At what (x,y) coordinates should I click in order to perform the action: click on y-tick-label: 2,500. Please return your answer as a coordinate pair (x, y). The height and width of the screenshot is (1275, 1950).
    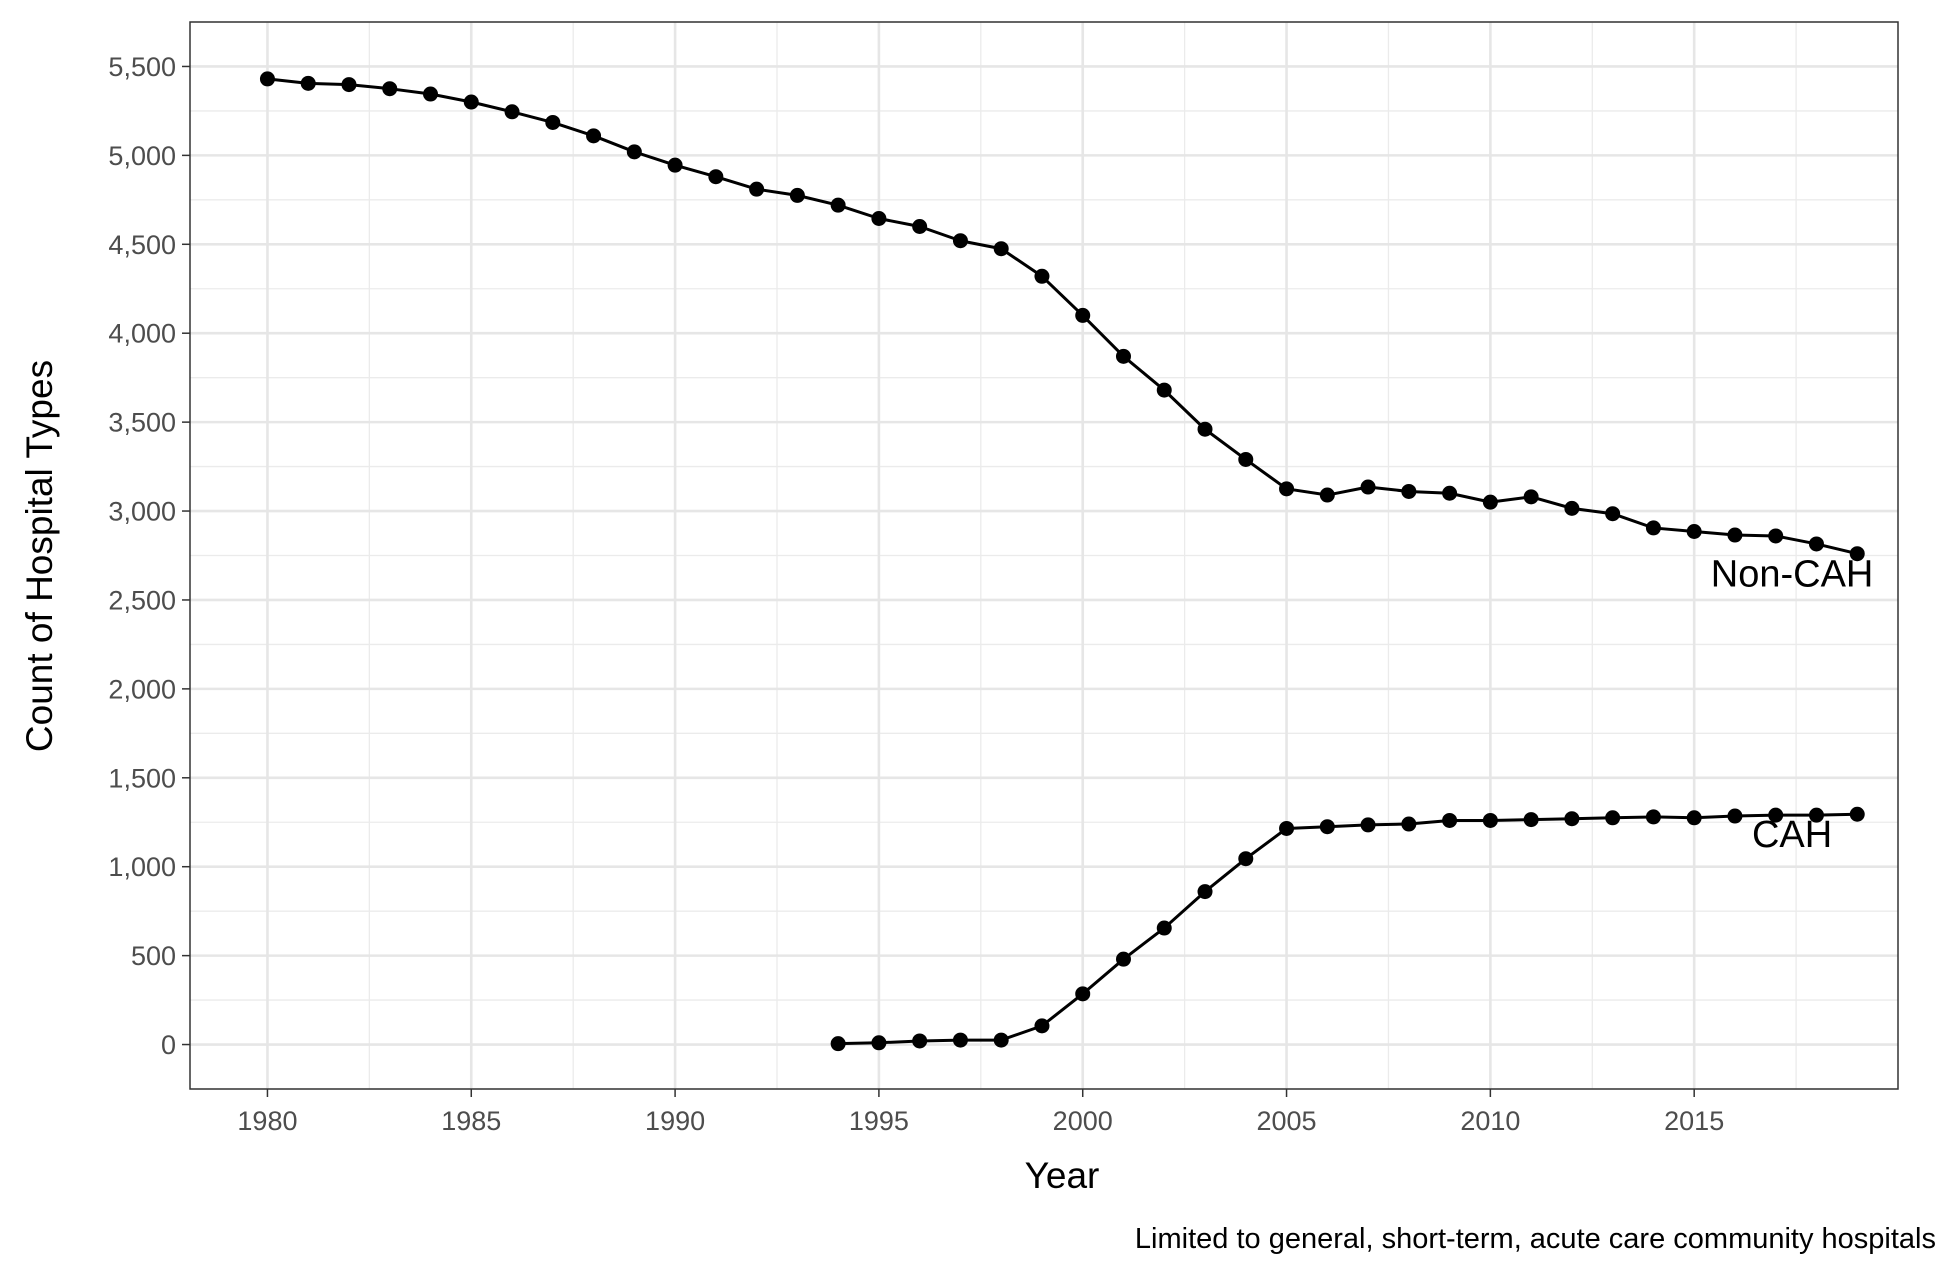
    Looking at the image, I should click on (142, 600).